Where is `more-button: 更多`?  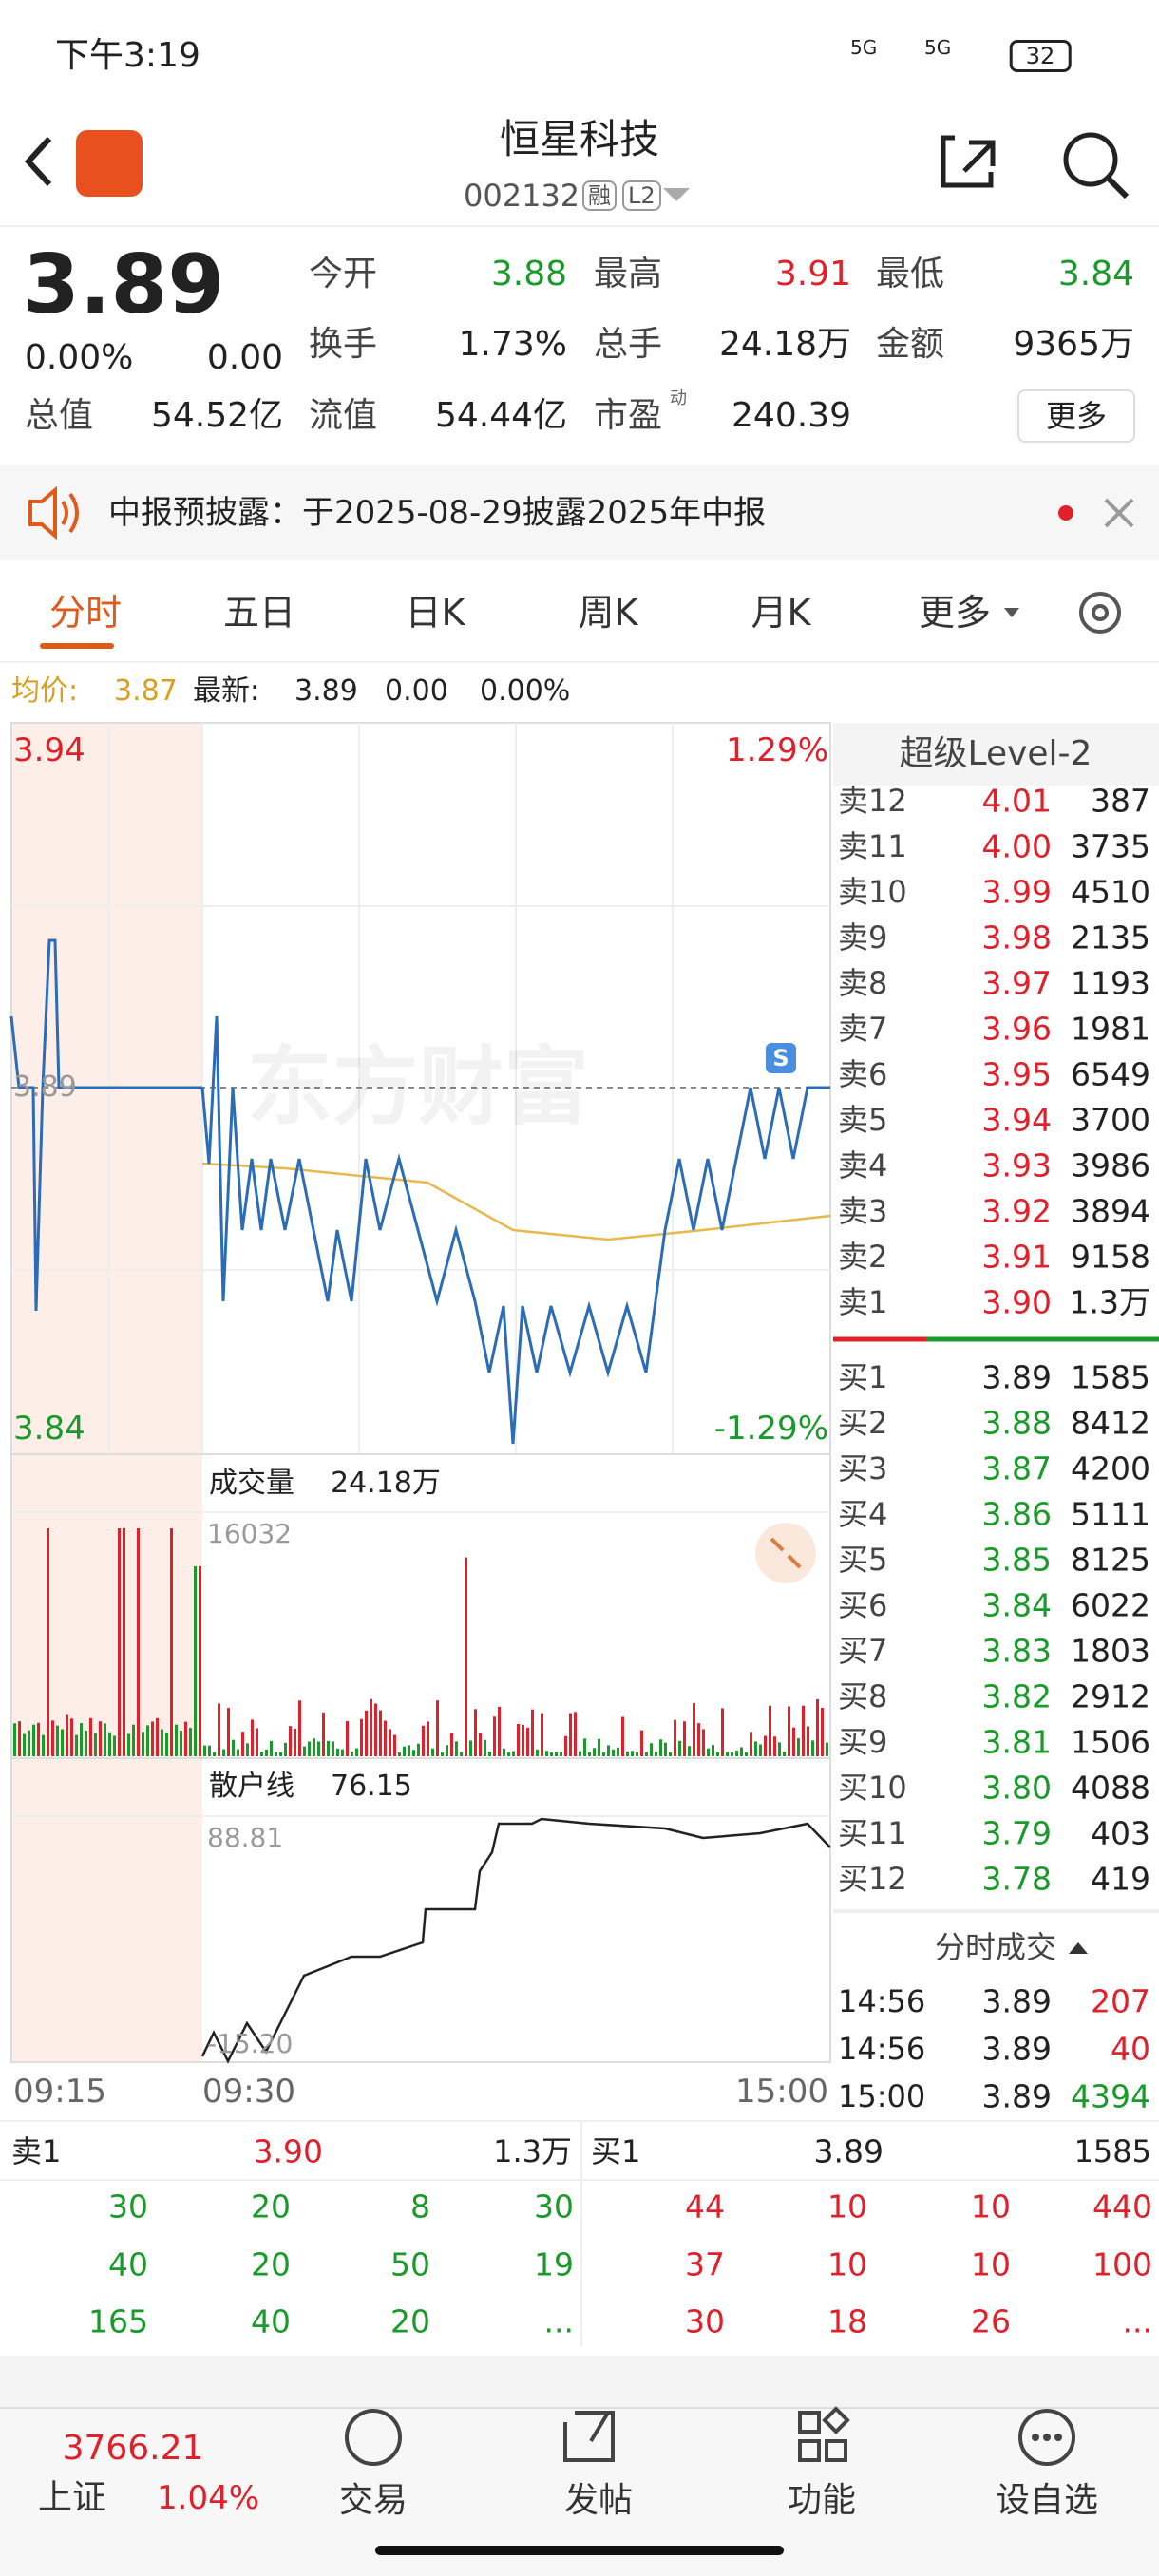 more-button: 更多 is located at coordinates (1076, 416).